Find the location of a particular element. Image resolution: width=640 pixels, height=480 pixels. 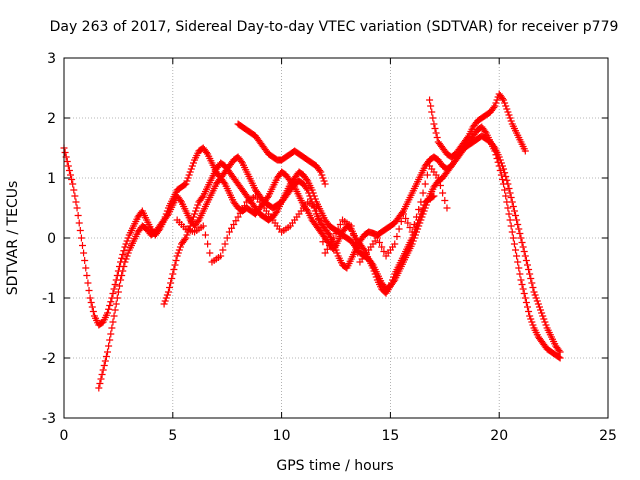

series-arc5 is located at coordinates (477, 125).